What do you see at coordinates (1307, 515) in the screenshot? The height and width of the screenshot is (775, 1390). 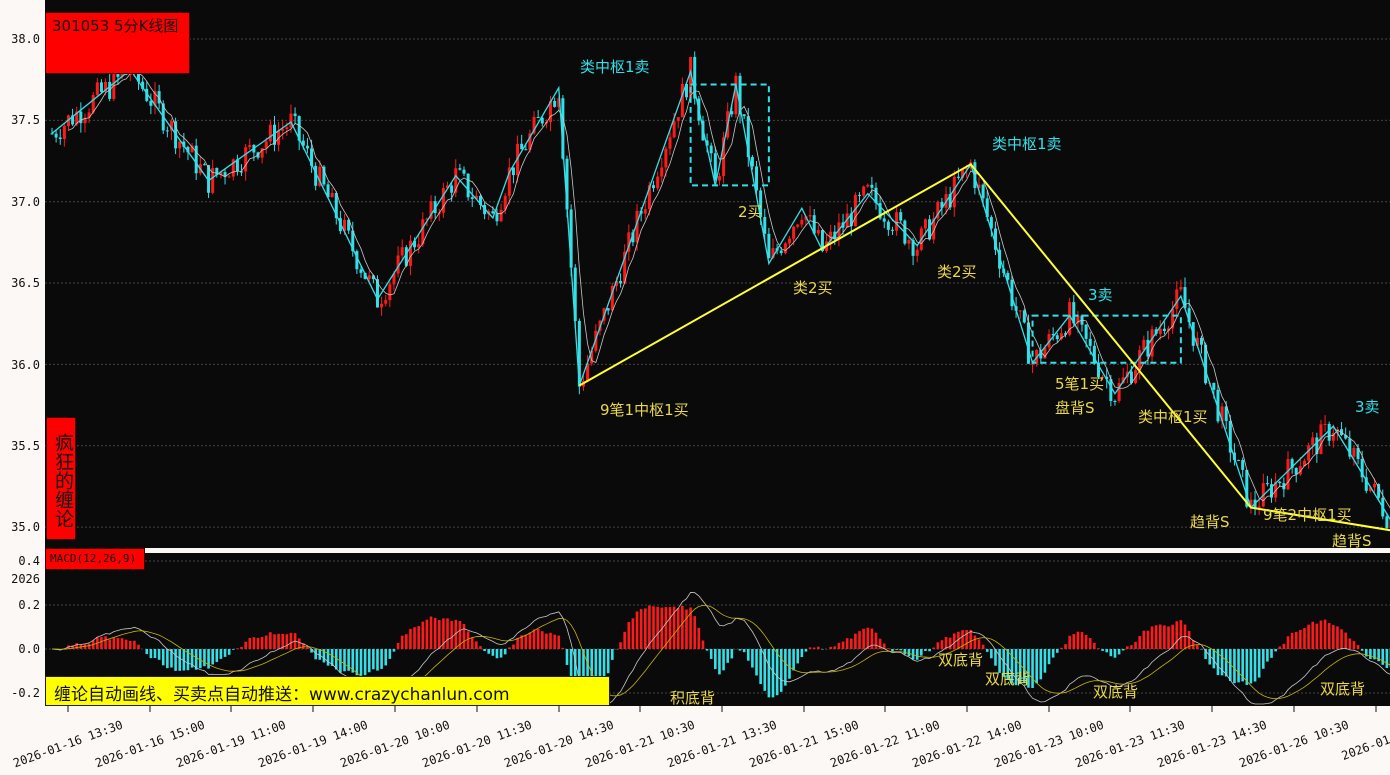 I see `annotation: 9笔2中枢1买` at bounding box center [1307, 515].